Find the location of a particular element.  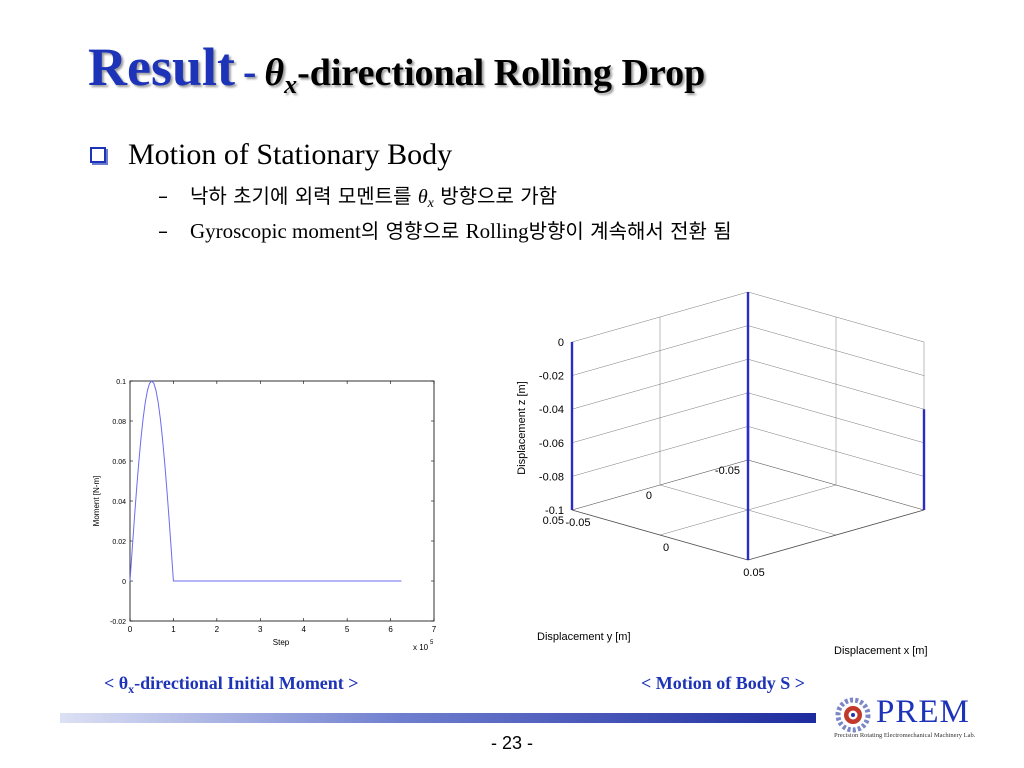

moment-ytick-label: 0 is located at coordinates (124, 582).